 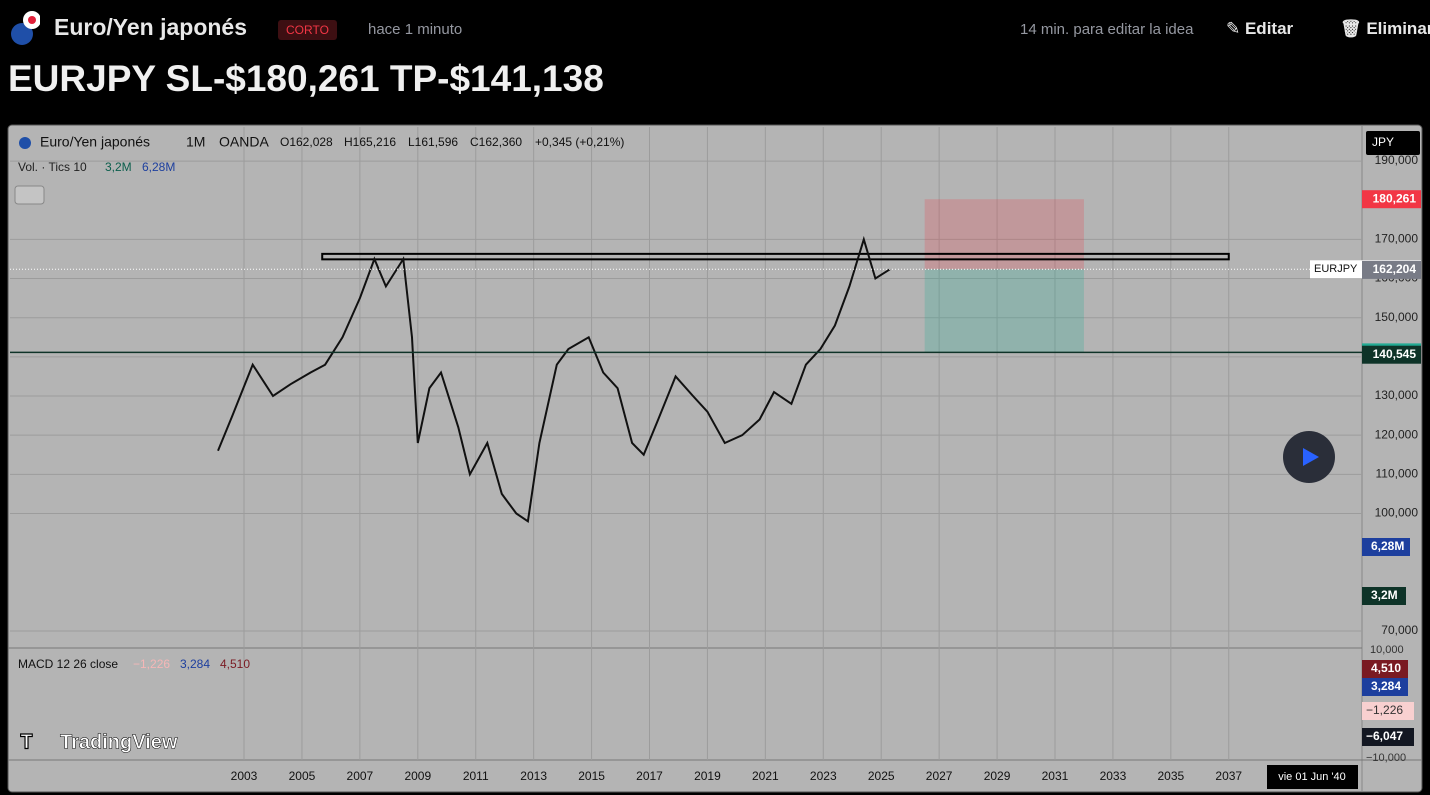 What do you see at coordinates (775, 256) in the screenshot?
I see `resistance-box` at bounding box center [775, 256].